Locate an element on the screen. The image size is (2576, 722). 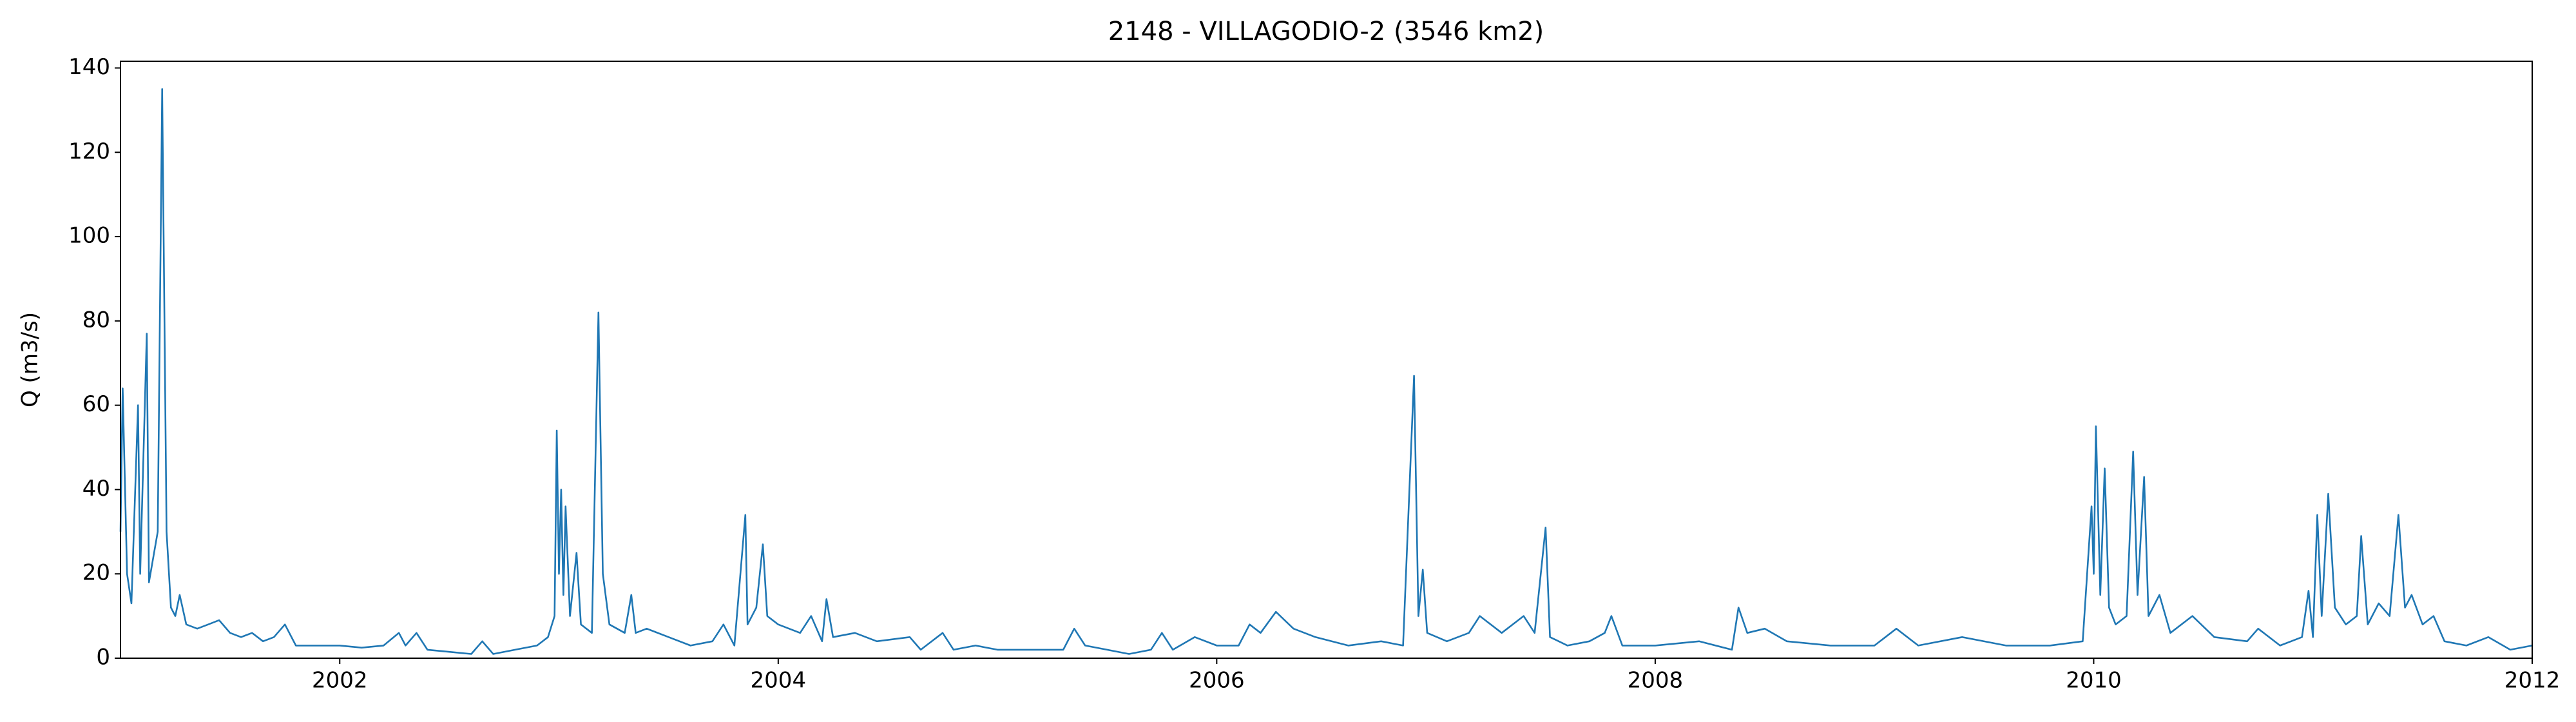
y-tick-label: 100 is located at coordinates (89, 236).